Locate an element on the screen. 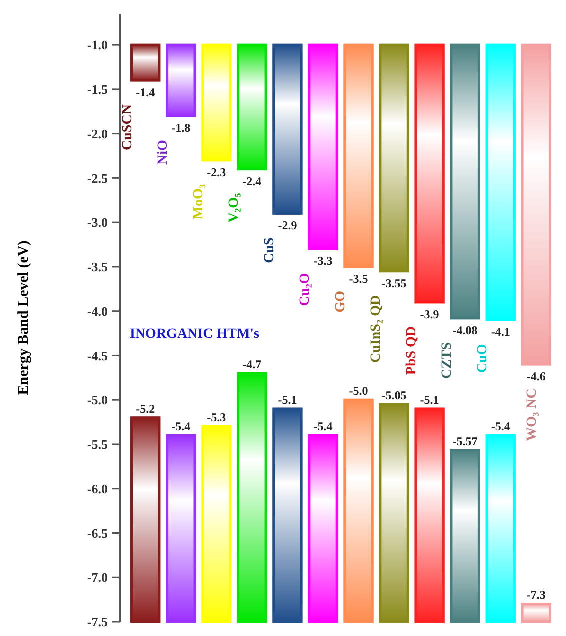 This screenshot has width=566, height=636. x-tick-label: NiO is located at coordinates (163, 152).